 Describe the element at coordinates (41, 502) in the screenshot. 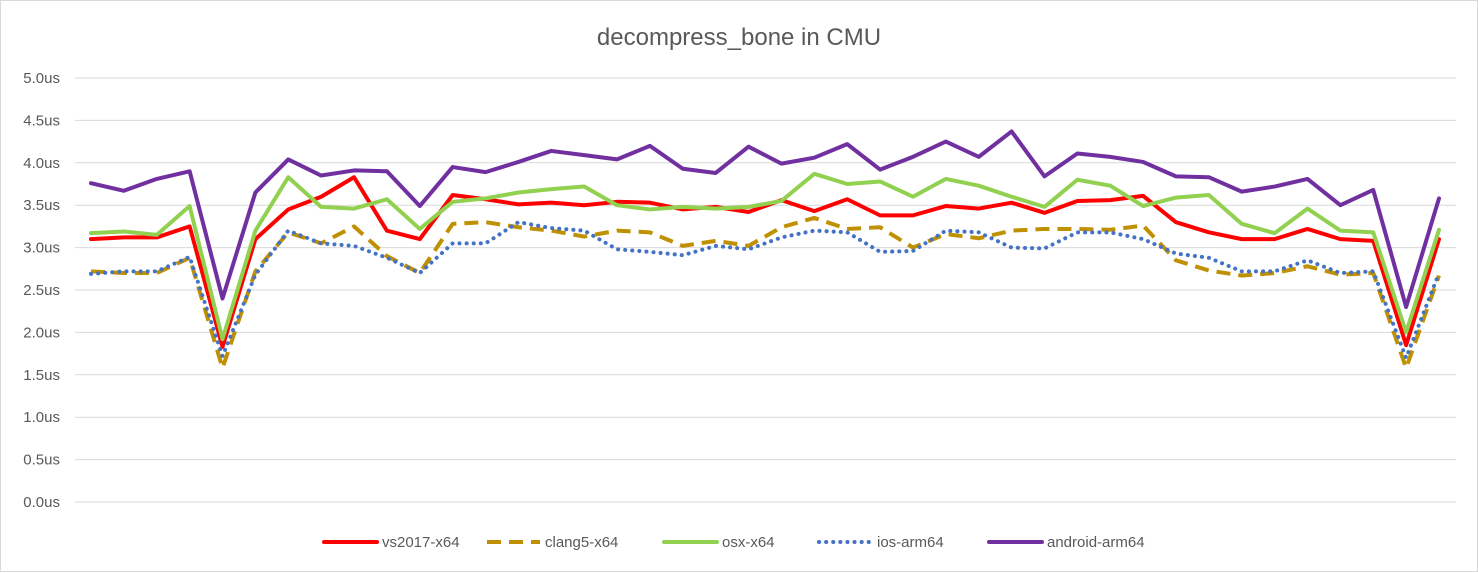

I see `y-tick-label: 0.0us` at that location.